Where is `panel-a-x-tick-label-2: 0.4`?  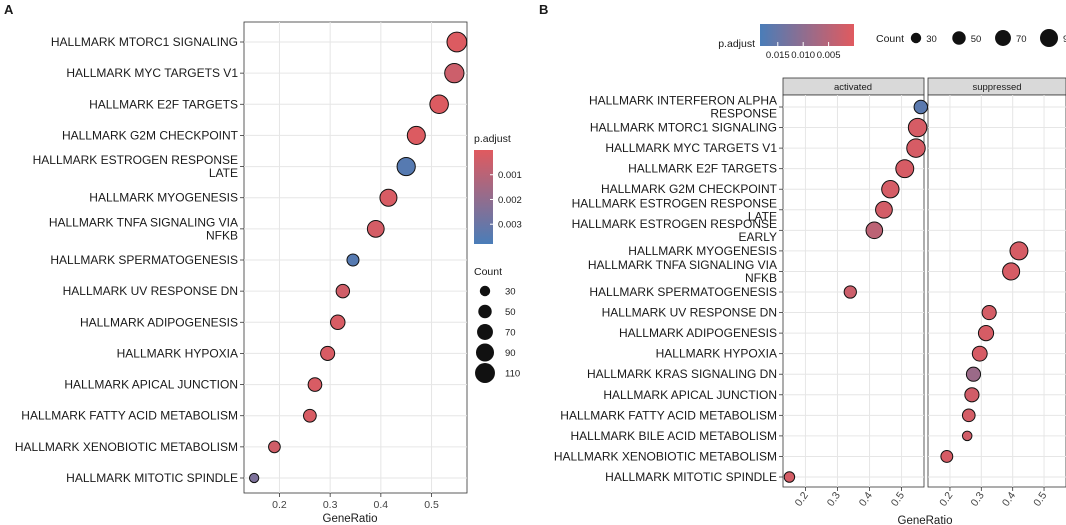
panel-a-x-tick-label-2: 0.4 is located at coordinates (381, 505).